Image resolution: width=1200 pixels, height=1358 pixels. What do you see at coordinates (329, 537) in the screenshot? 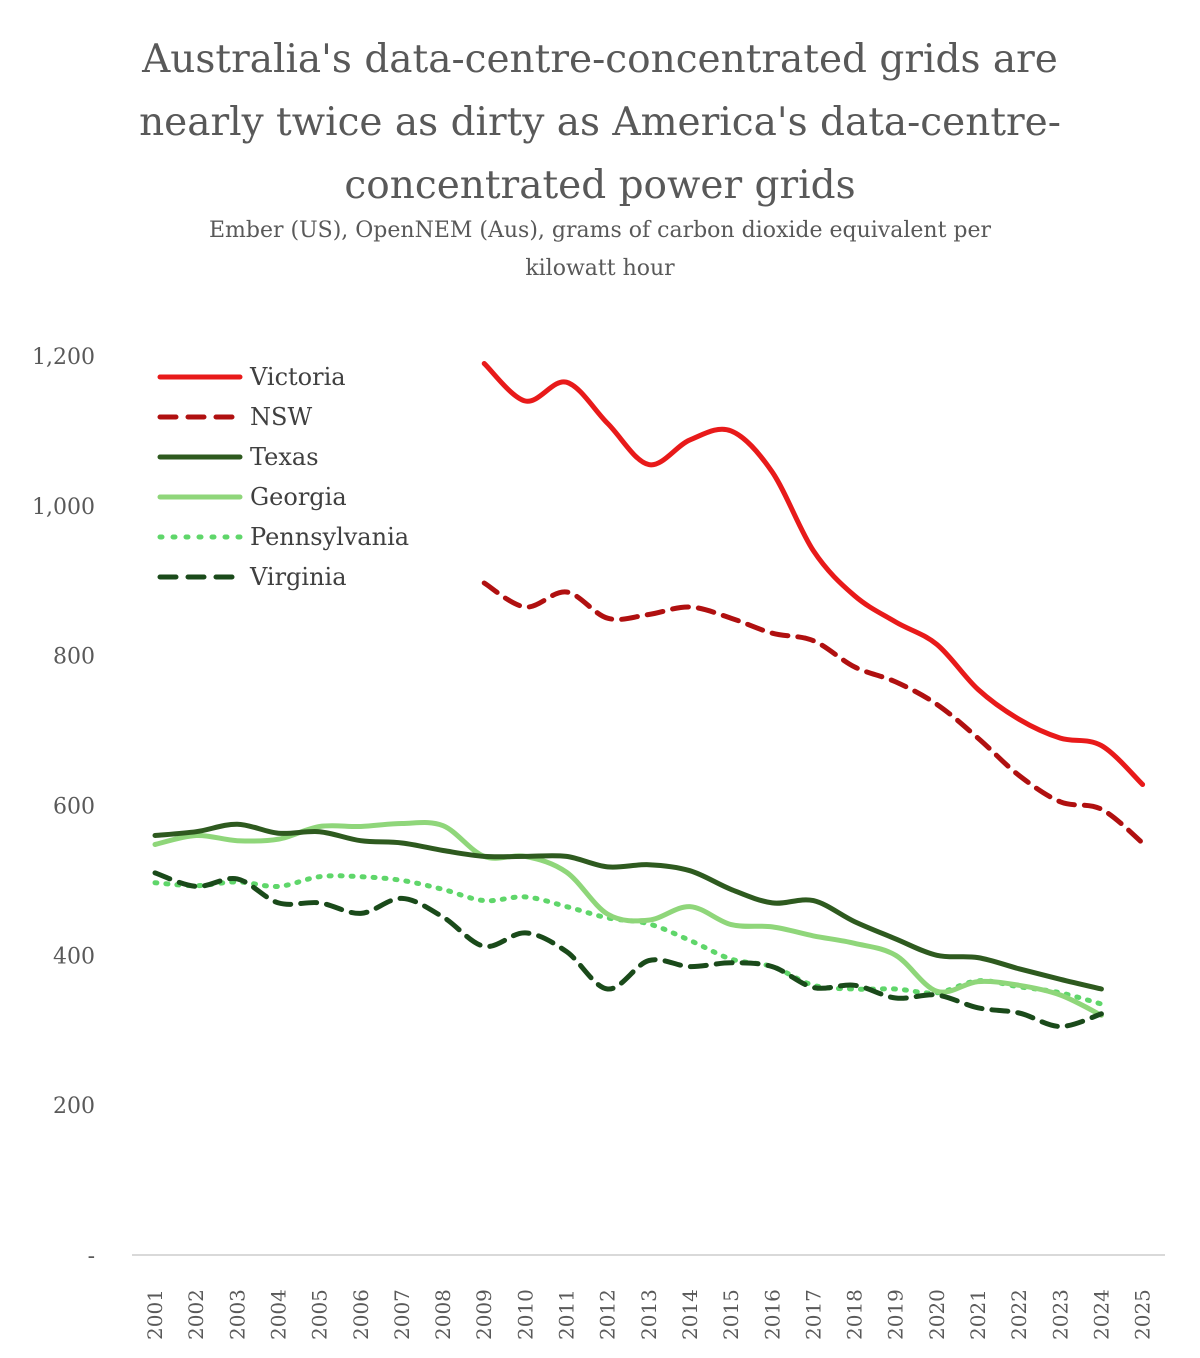
I see `legend-label-pennsylvania: Pennsylvania` at bounding box center [329, 537].